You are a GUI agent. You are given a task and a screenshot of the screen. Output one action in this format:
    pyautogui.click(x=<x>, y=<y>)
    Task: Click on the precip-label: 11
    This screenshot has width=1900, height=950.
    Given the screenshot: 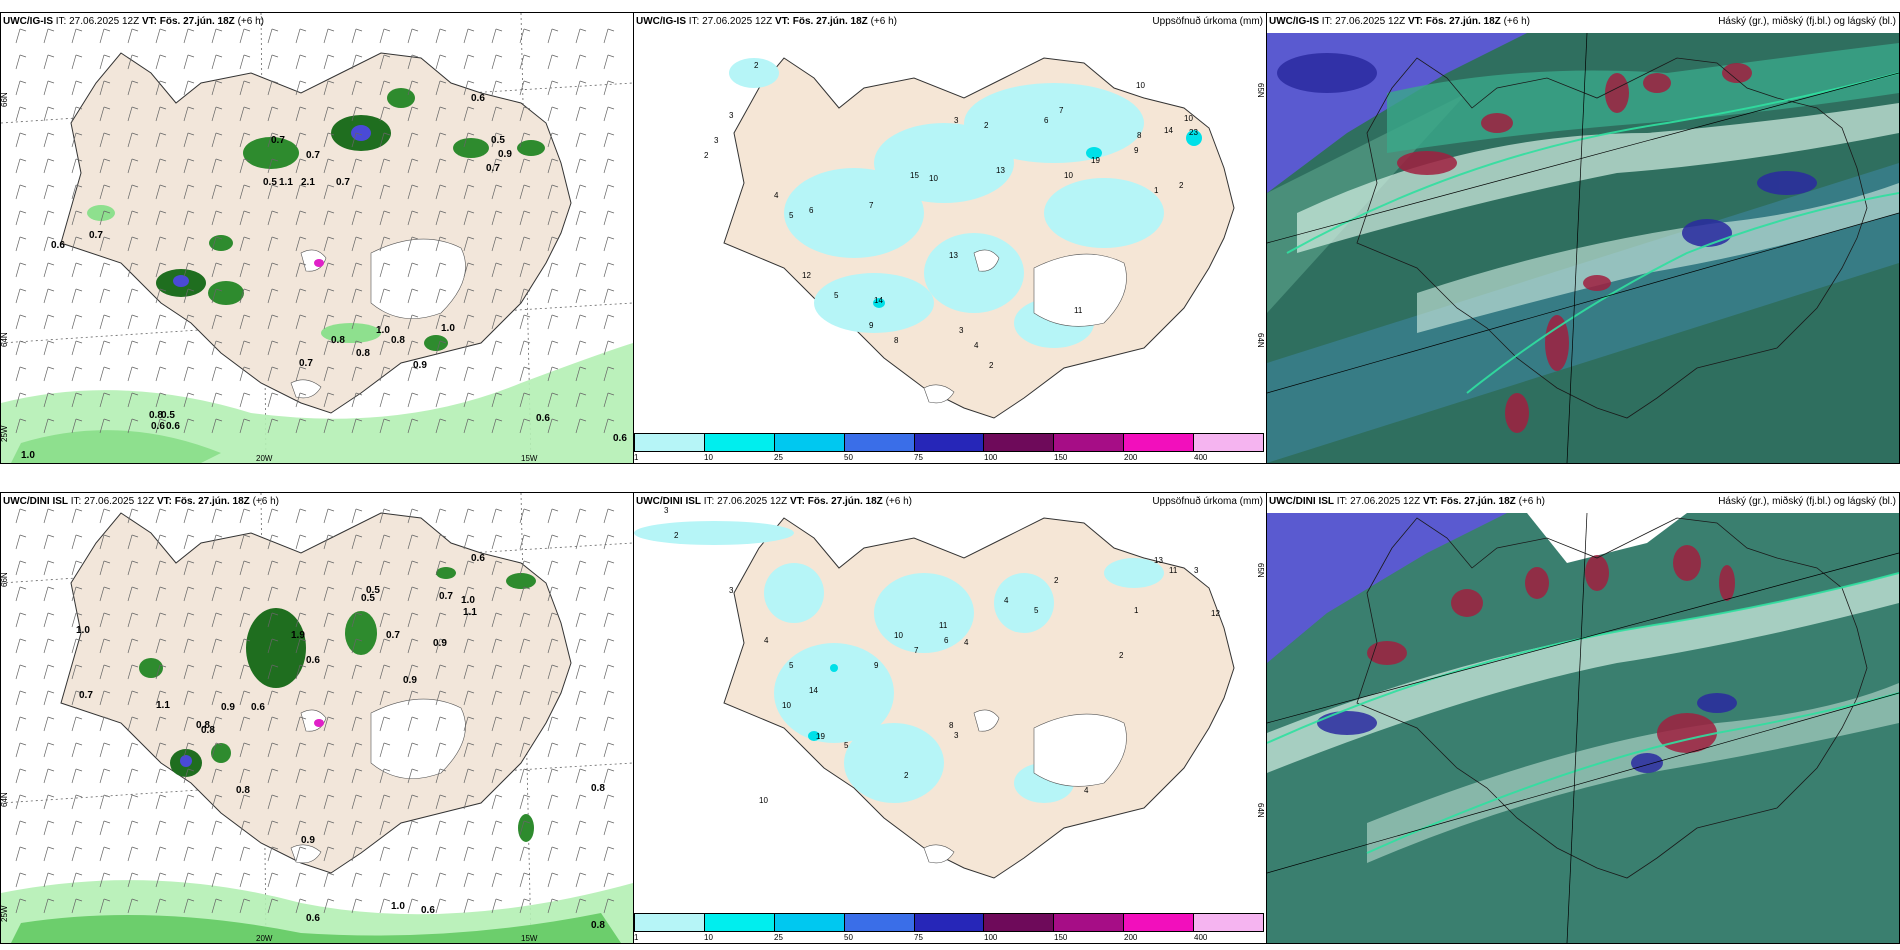 What is the action you would take?
    pyautogui.click(x=1078, y=310)
    